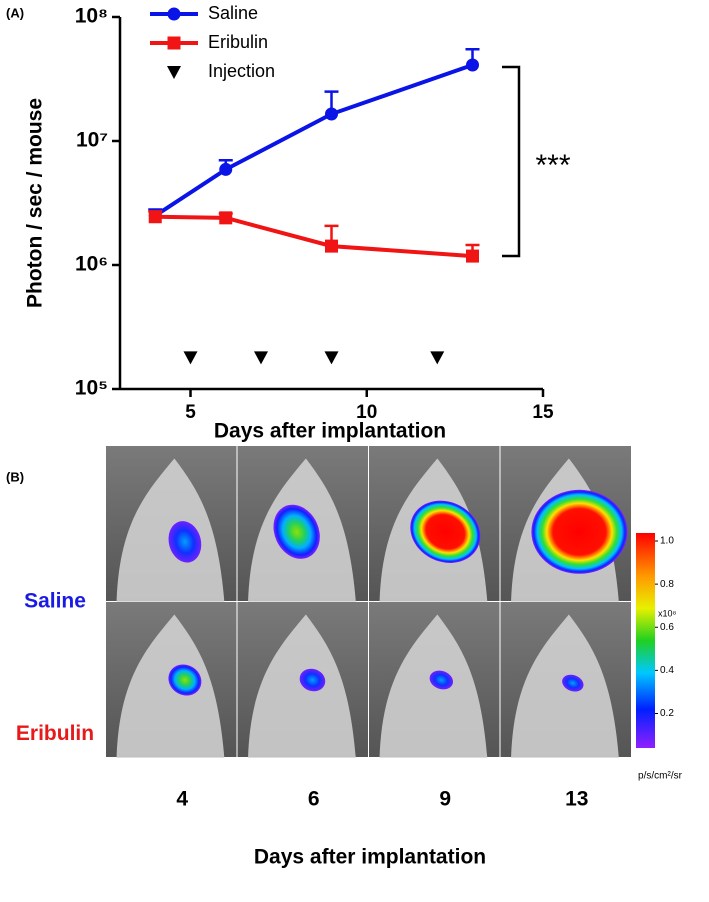 The width and height of the screenshot is (709, 902). I want to click on column-label: 6, so click(314, 799).